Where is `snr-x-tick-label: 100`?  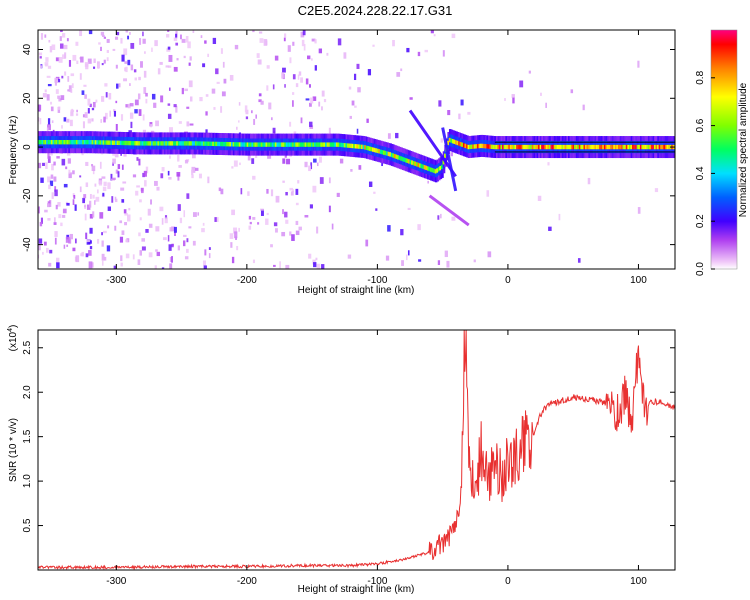 snr-x-tick-label: 100 is located at coordinates (638, 581).